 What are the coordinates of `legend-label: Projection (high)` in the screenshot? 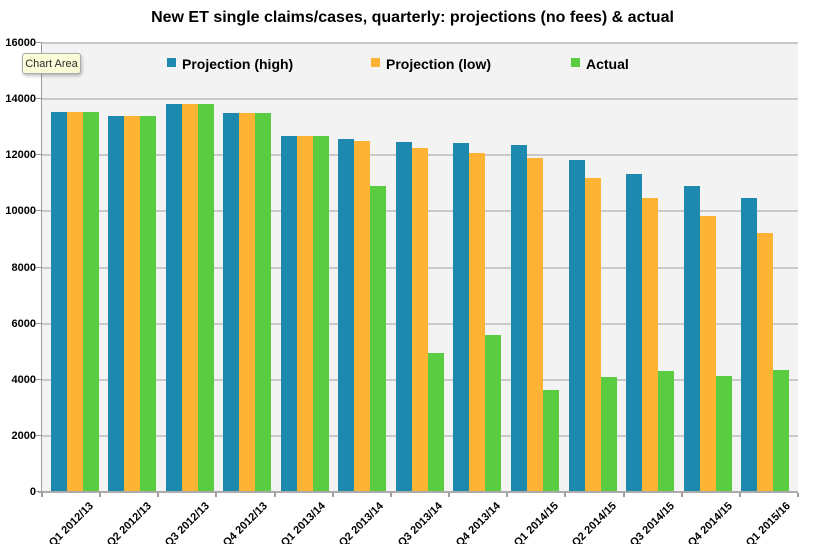 It's located at (238, 64).